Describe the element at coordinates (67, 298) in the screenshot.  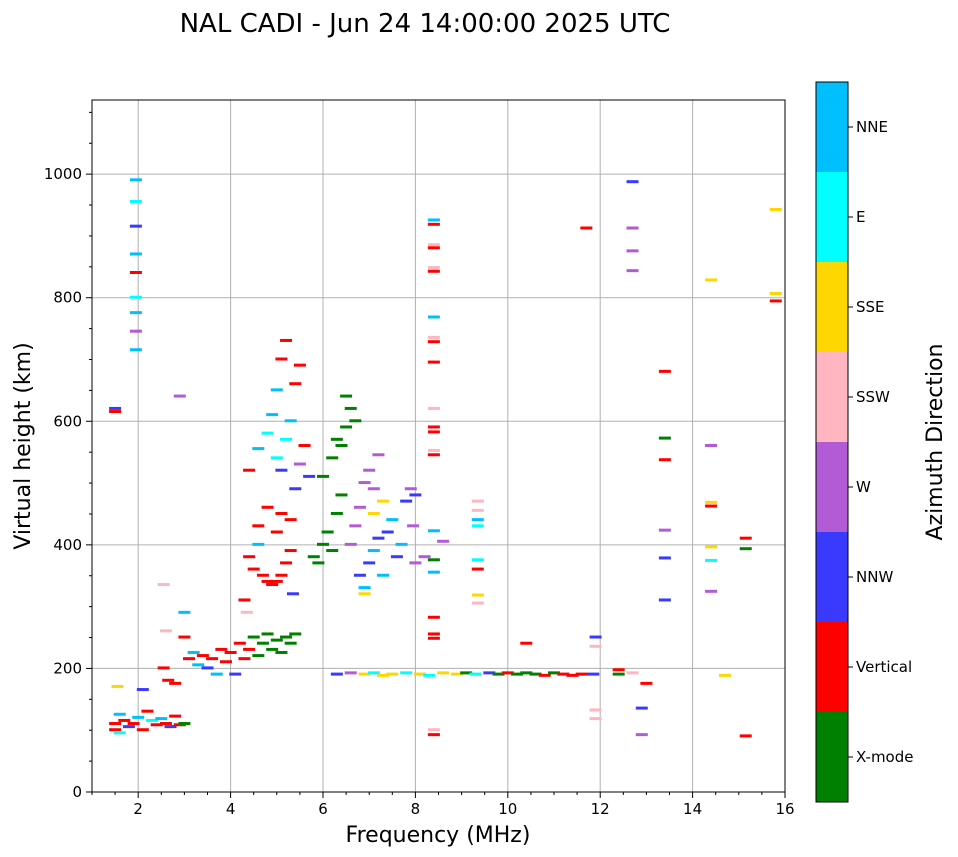
I see `y-tick-label: 800` at that location.